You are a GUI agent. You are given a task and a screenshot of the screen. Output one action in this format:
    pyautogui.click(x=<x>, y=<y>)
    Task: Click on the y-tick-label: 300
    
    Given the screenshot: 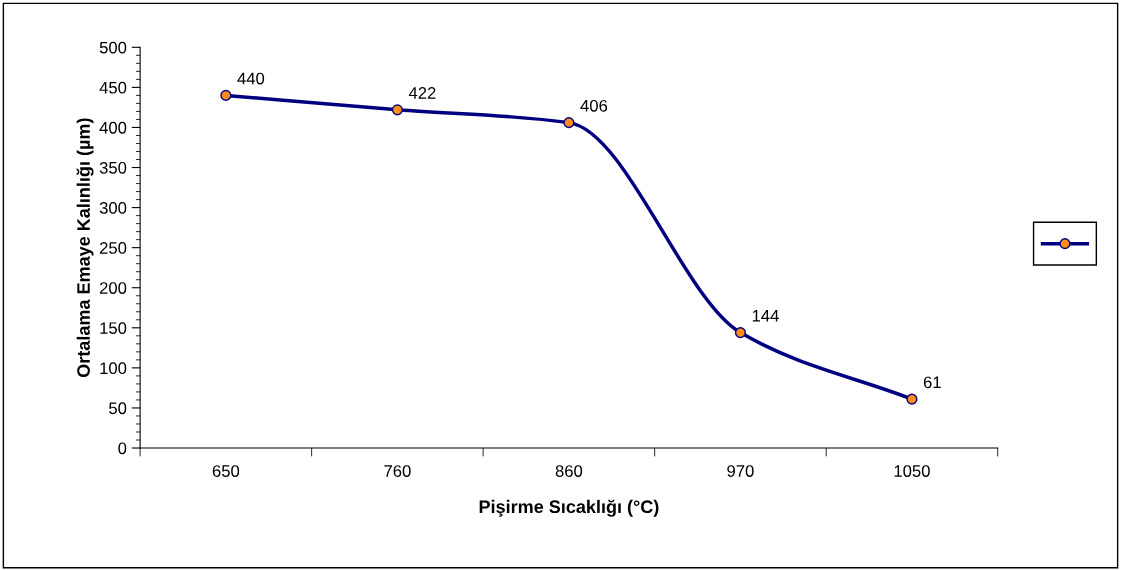 What is the action you would take?
    pyautogui.click(x=113, y=208)
    